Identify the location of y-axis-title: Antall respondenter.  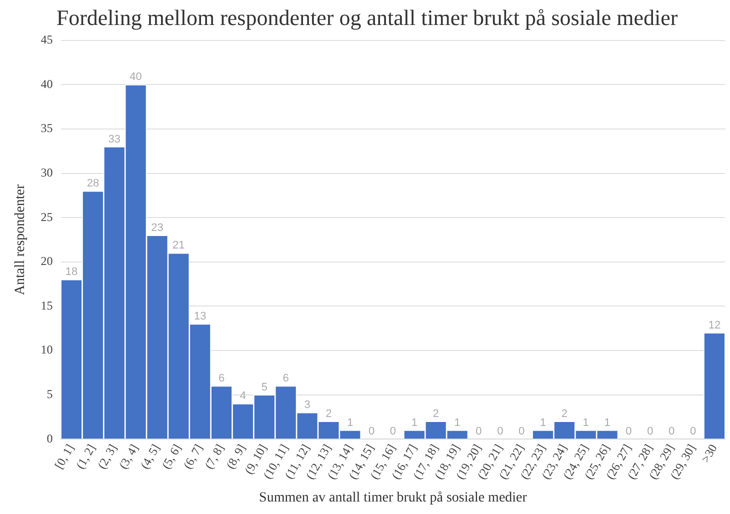
(20, 240).